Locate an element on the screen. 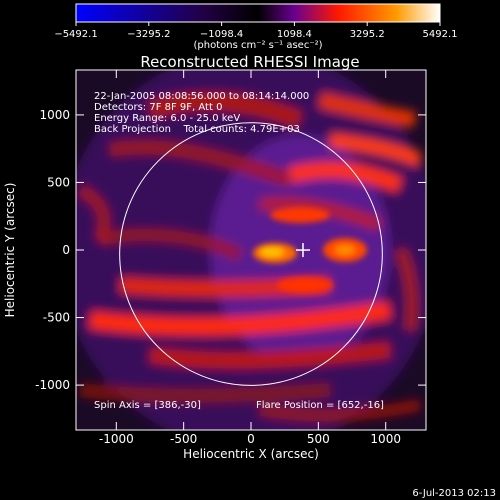 The width and height of the screenshot is (500, 500). x-tick-label: 1000 is located at coordinates (385, 439).